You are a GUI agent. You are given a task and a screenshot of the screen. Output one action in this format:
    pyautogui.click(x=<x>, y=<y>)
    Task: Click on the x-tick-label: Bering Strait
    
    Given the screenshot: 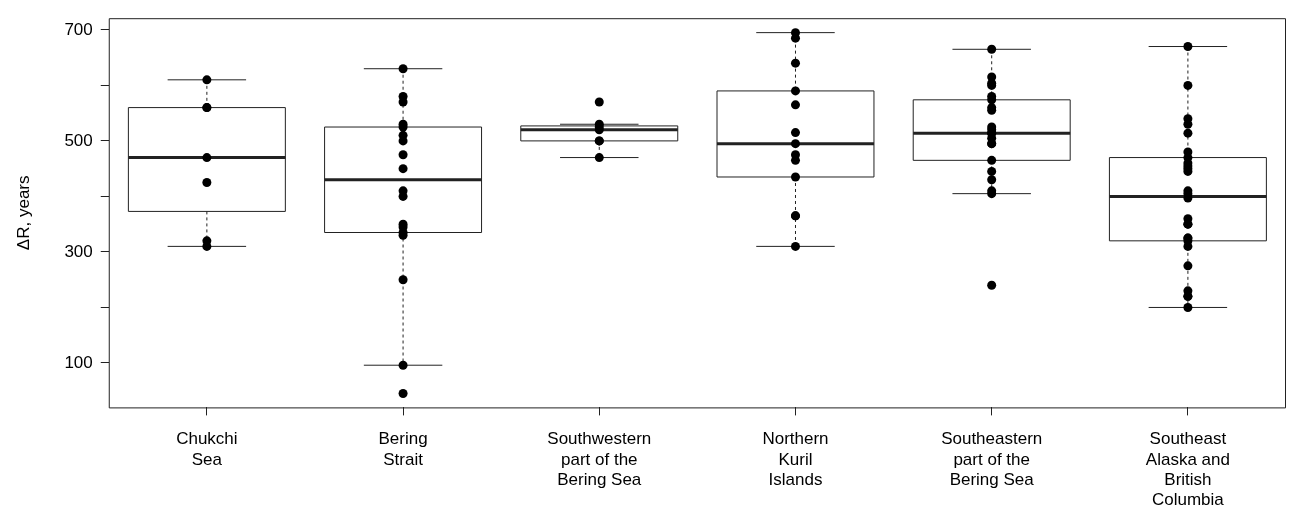 What is the action you would take?
    pyautogui.click(x=403, y=449)
    